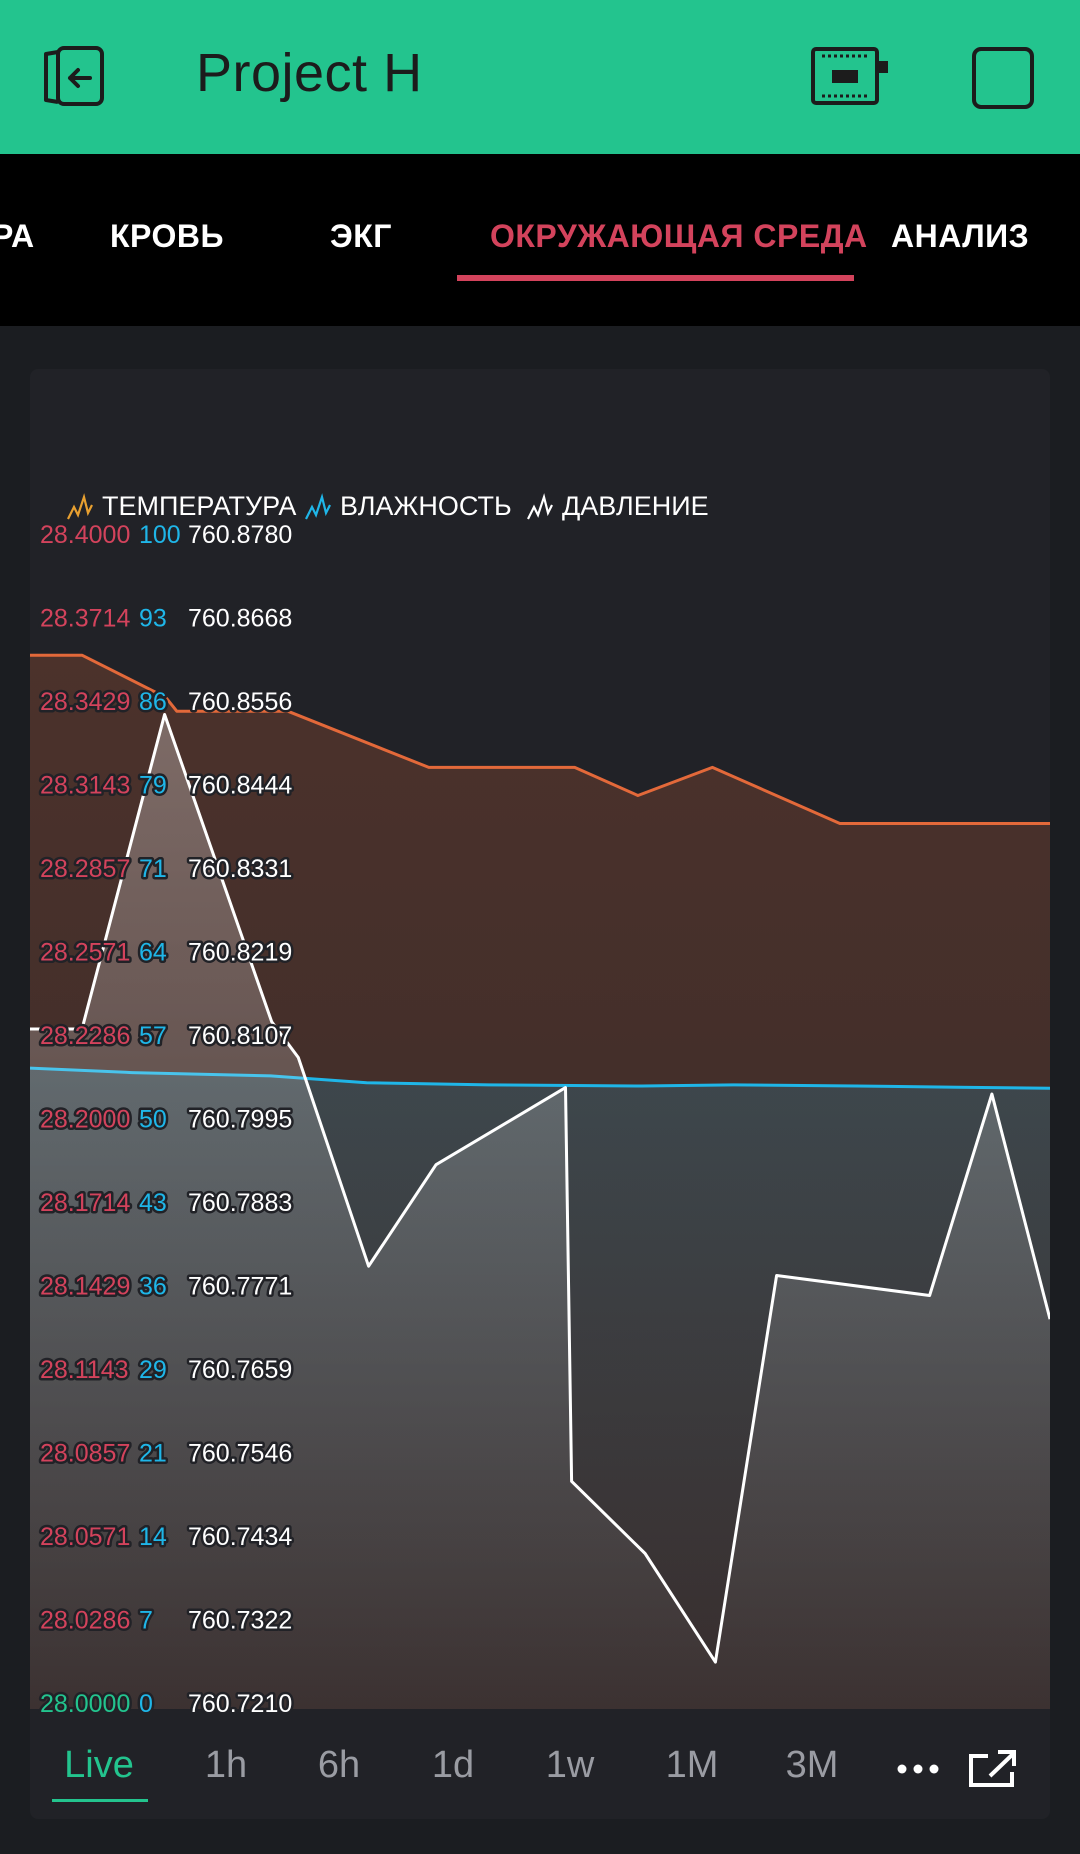 This screenshot has width=1080, height=1854. Describe the element at coordinates (240, 1704) in the screenshot. I see `tick-label-pressure: 760.7210` at that location.